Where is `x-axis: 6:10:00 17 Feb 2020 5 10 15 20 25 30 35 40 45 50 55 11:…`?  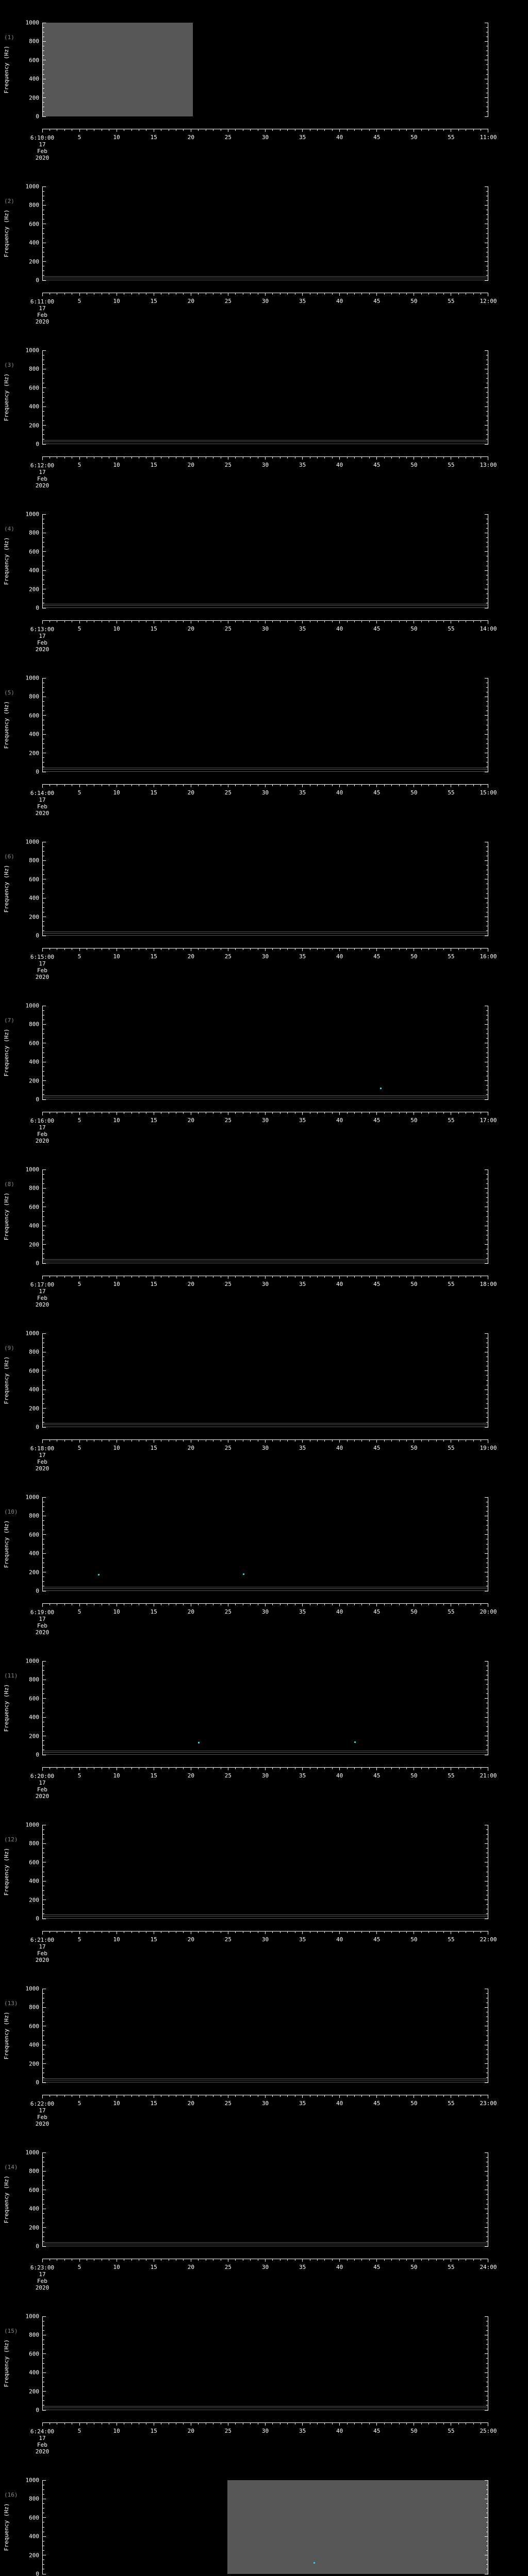
x-axis: 6:10:00 17 Feb 2020 5 10 15 20 25 30 35 40 45 50 55 11:… is located at coordinates (263, 145).